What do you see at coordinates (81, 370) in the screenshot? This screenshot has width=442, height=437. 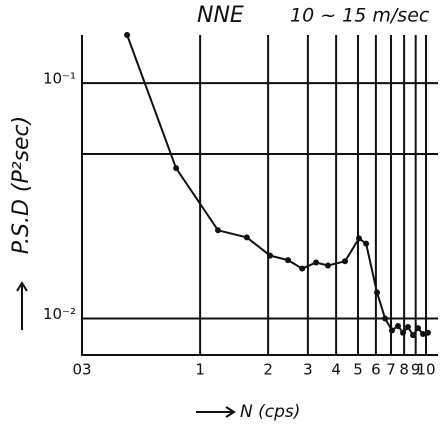 I see `x-tick-label: 03` at bounding box center [81, 370].